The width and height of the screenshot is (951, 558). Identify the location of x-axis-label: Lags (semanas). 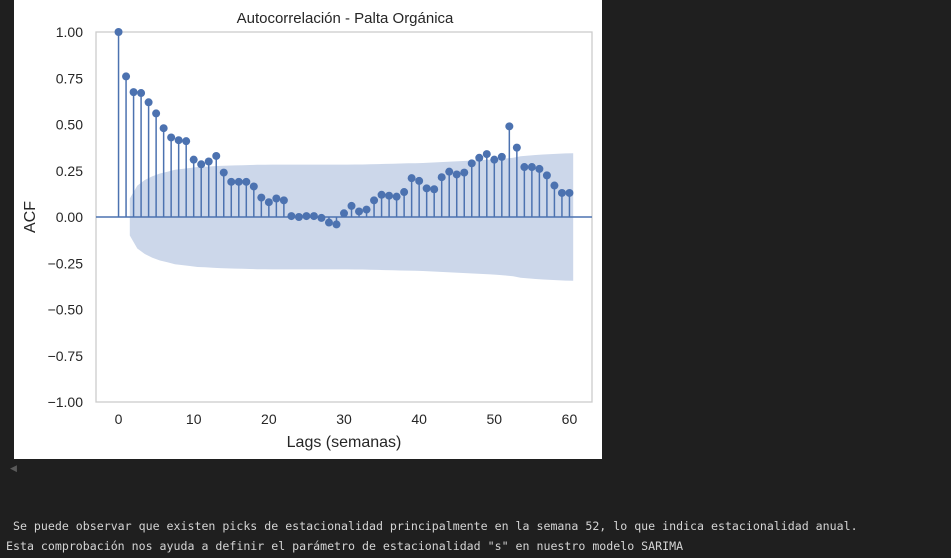
(344, 442).